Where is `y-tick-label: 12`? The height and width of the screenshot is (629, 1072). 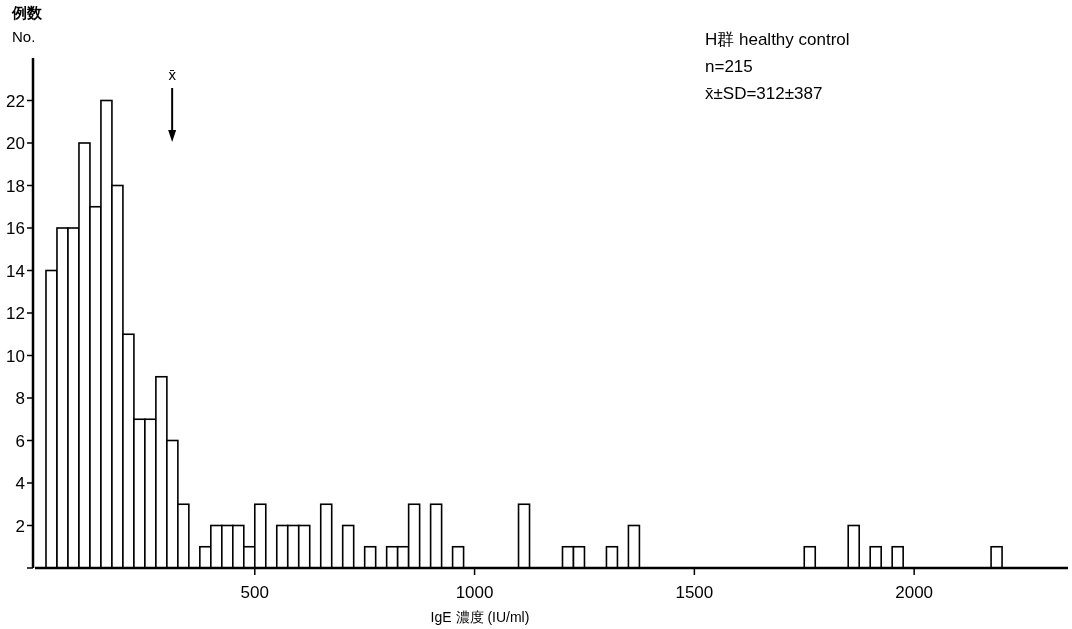
y-tick-label: 12 is located at coordinates (15, 313).